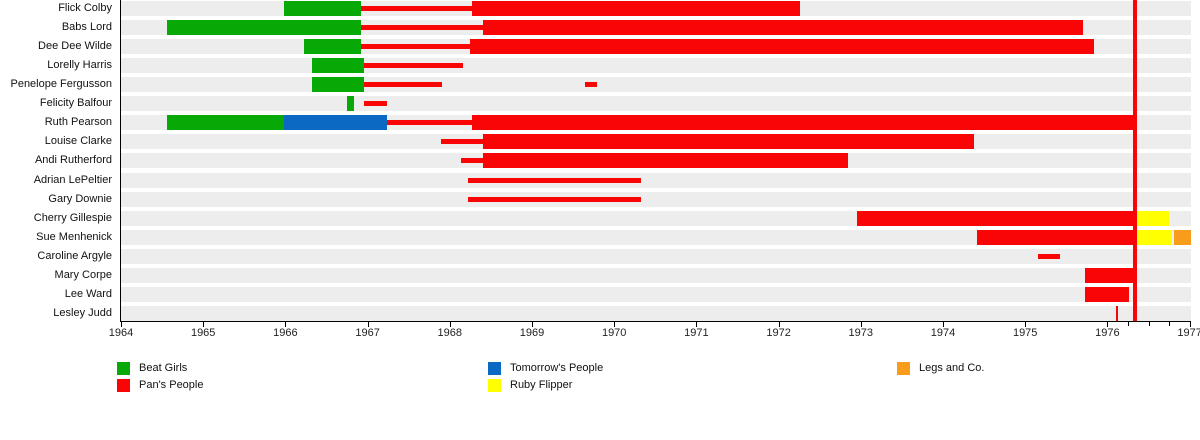 Image resolution: width=1200 pixels, height=440 pixels. What do you see at coordinates (943, 333) in the screenshot?
I see `axis-tick-label: 1974` at bounding box center [943, 333].